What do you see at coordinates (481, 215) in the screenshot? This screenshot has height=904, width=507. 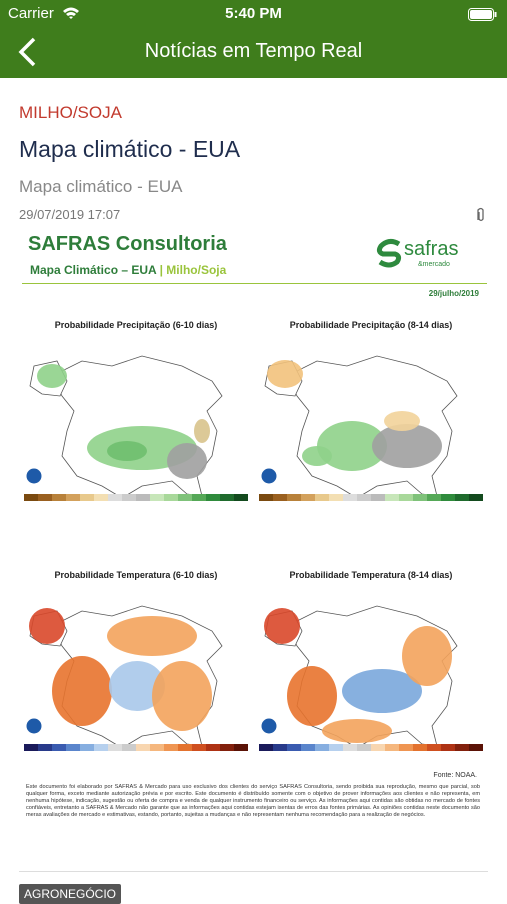 I see `attachment-icon` at bounding box center [481, 215].